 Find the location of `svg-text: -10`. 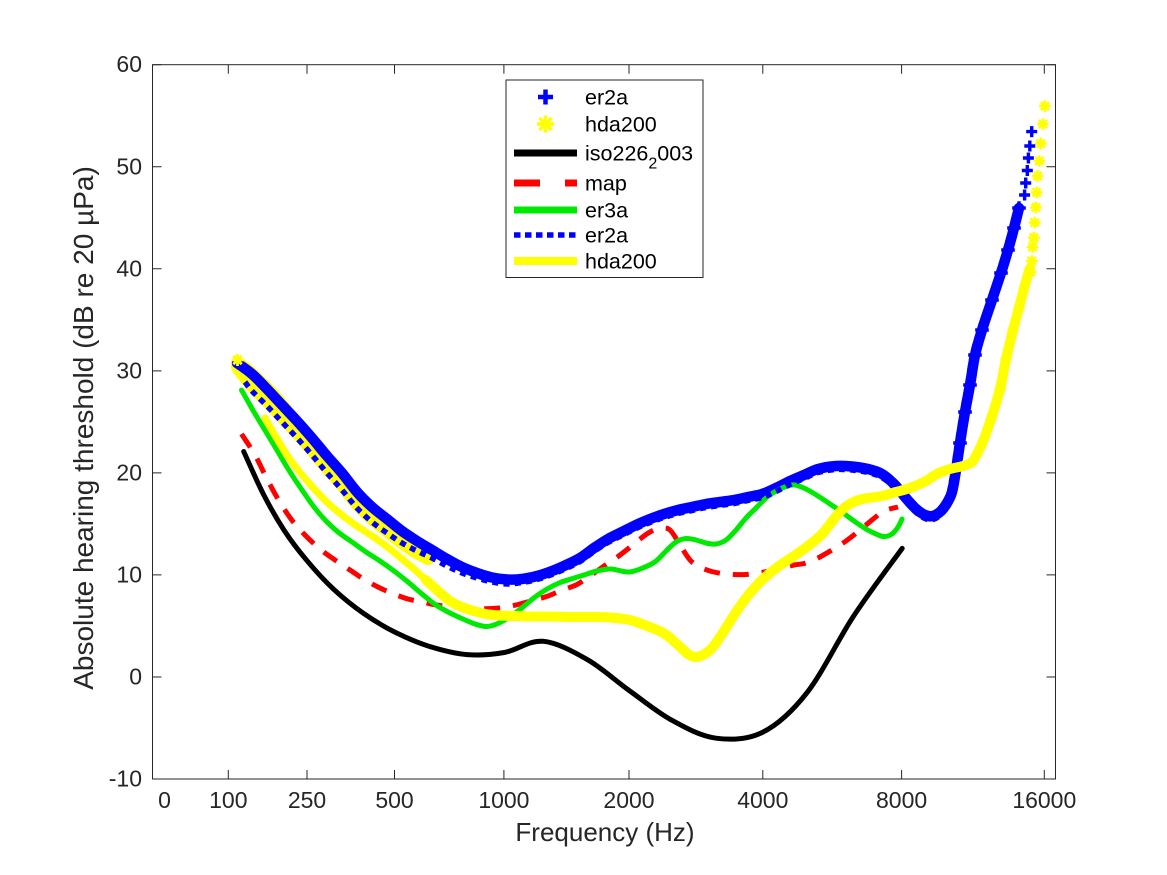

svg-text: -10 is located at coordinates (125, 779).